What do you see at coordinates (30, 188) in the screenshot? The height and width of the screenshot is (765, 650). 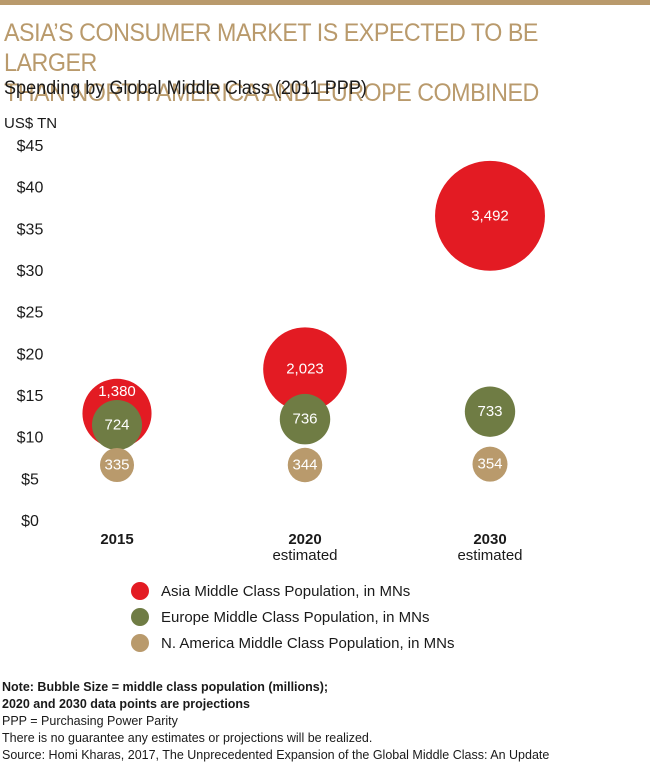 I see `y-tick-label: $40` at bounding box center [30, 188].